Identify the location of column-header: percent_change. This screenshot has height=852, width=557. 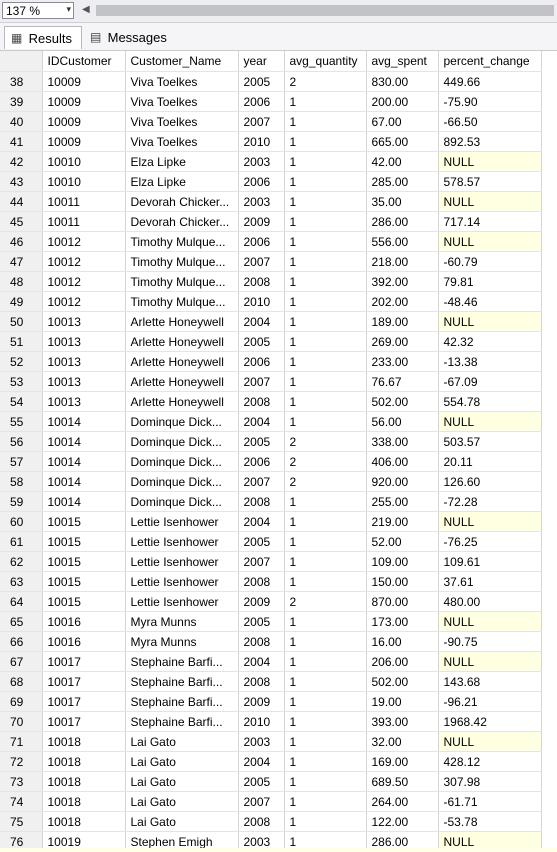
(490, 61).